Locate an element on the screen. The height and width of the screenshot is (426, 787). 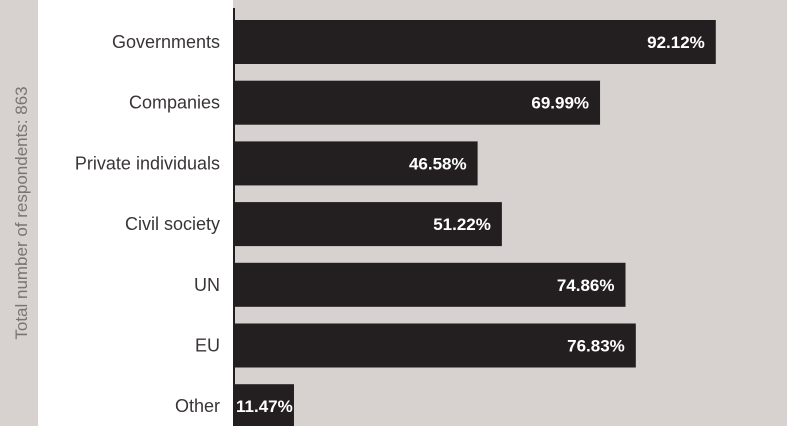
bar-other is located at coordinates (264, 405).